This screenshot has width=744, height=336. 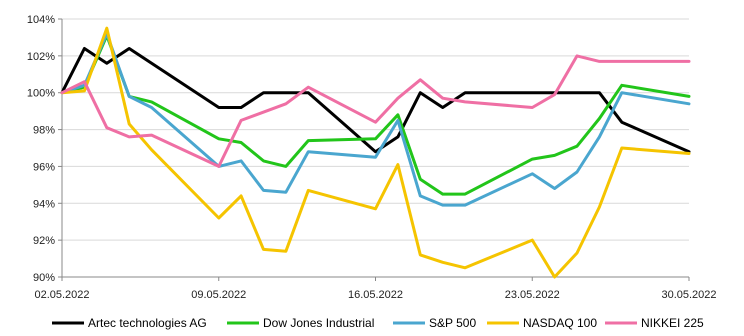 What do you see at coordinates (672, 323) in the screenshot?
I see `legend-label-nikkei-225: NIKKEI 225` at bounding box center [672, 323].